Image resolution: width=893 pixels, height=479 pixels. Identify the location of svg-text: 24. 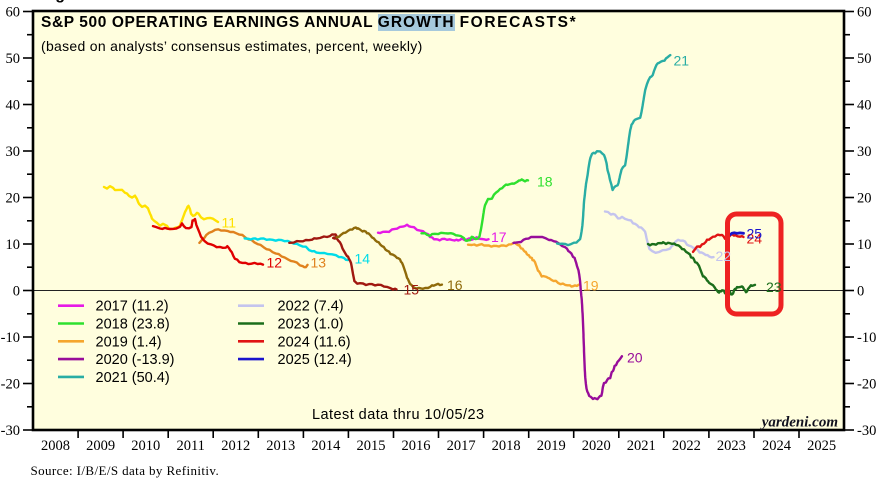
(755, 239).